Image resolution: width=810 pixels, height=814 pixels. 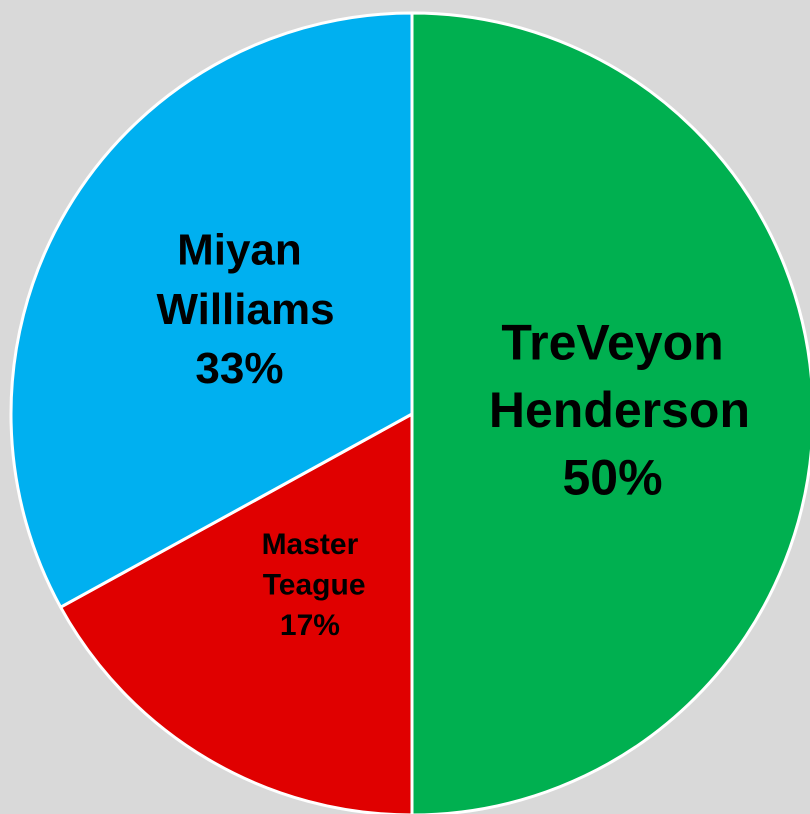 What do you see at coordinates (612, 377) in the screenshot?
I see `slice-label: TreVeyon Henderson` at bounding box center [612, 377].